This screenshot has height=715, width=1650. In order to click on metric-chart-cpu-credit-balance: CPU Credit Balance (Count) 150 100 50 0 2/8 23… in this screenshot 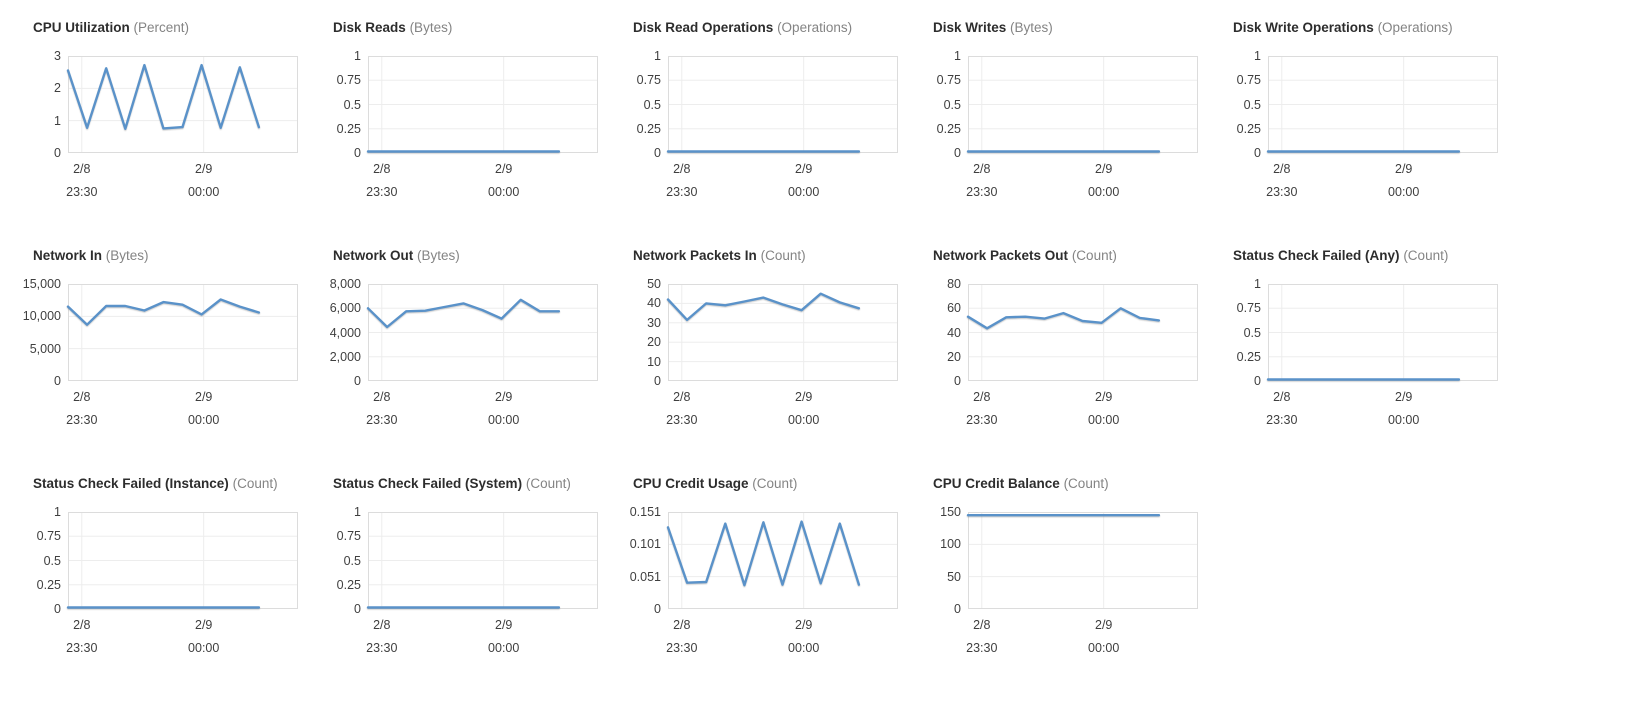, I will do `click(1058, 590)`.